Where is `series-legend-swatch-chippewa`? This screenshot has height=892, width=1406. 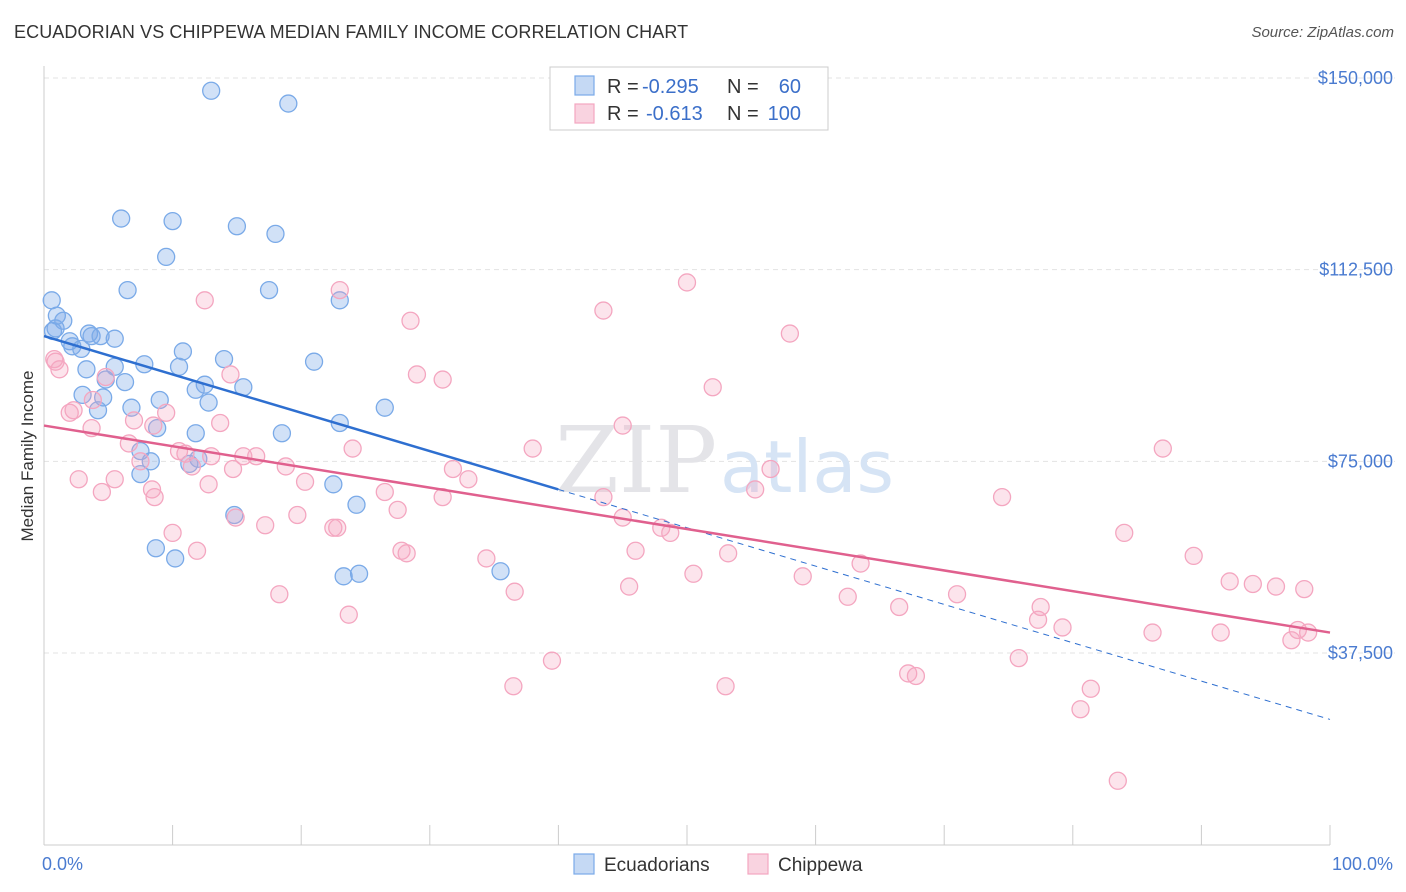 series-legend-swatch-chippewa is located at coordinates (758, 864).